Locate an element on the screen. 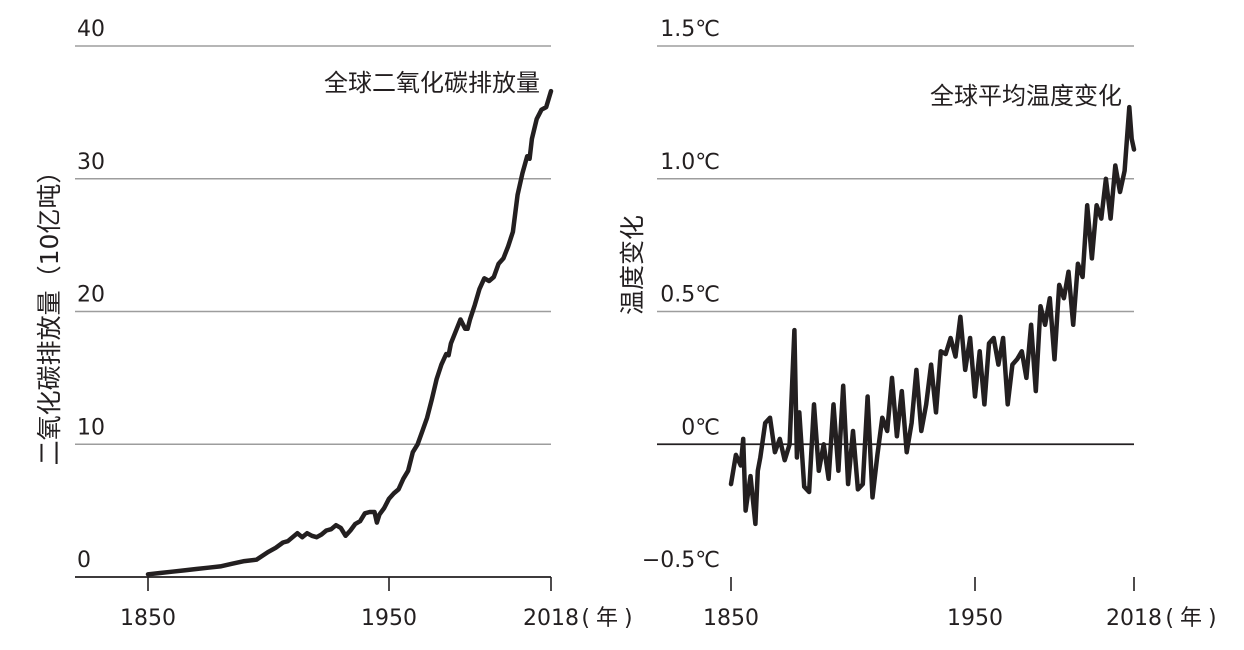 Image resolution: width=1244 pixels, height=650 pixels. left-x-tick-label-1: 1950 is located at coordinates (389, 618).